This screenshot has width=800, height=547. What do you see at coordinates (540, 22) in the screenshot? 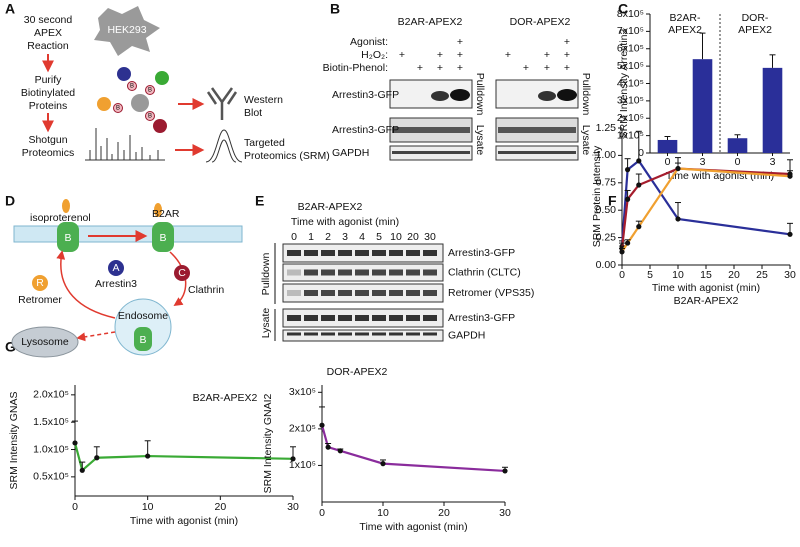
I see `construct-label: DOR-APEX2` at bounding box center [540, 22].